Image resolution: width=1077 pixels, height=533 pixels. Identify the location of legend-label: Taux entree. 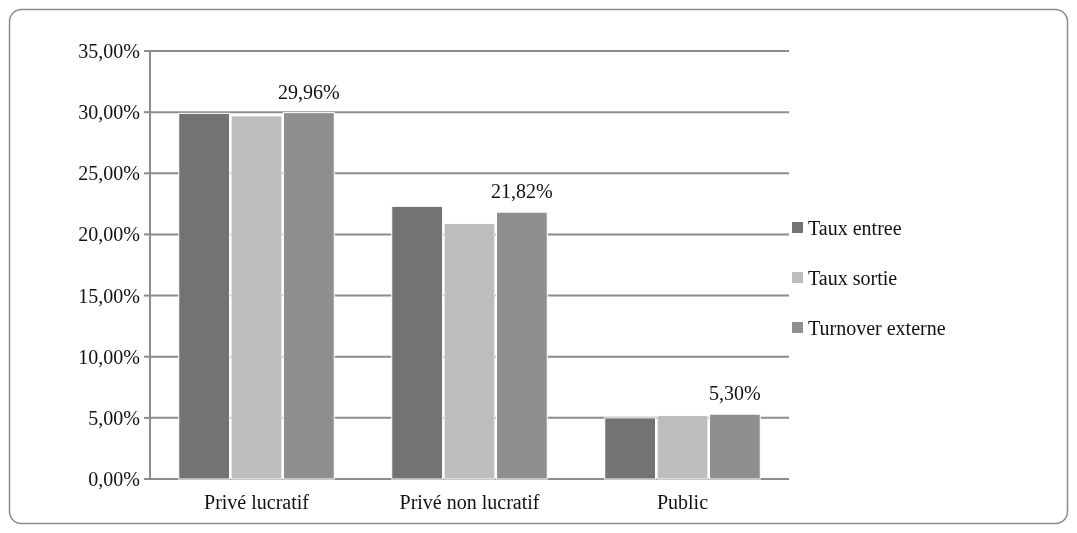
(855, 228).